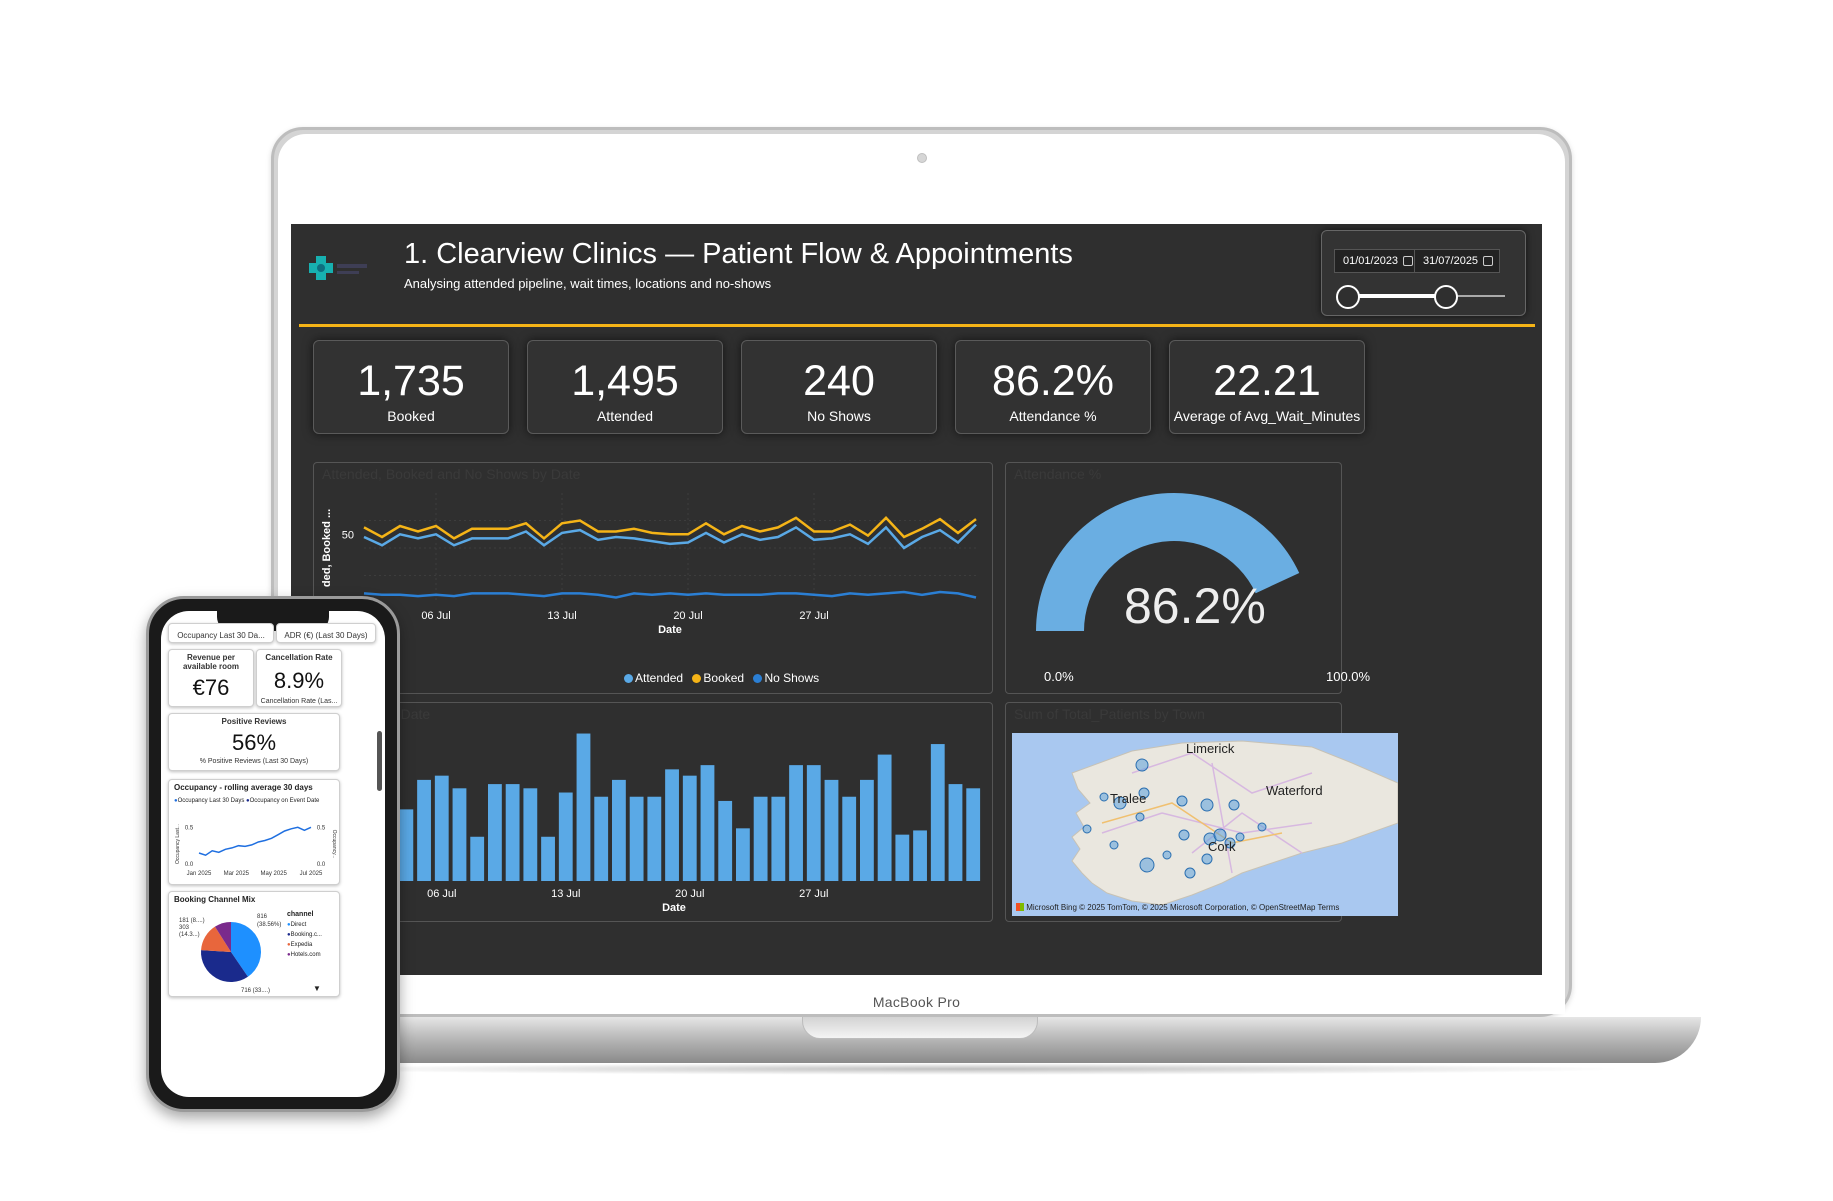  I want to click on gauge-chart, so click(1174, 579).